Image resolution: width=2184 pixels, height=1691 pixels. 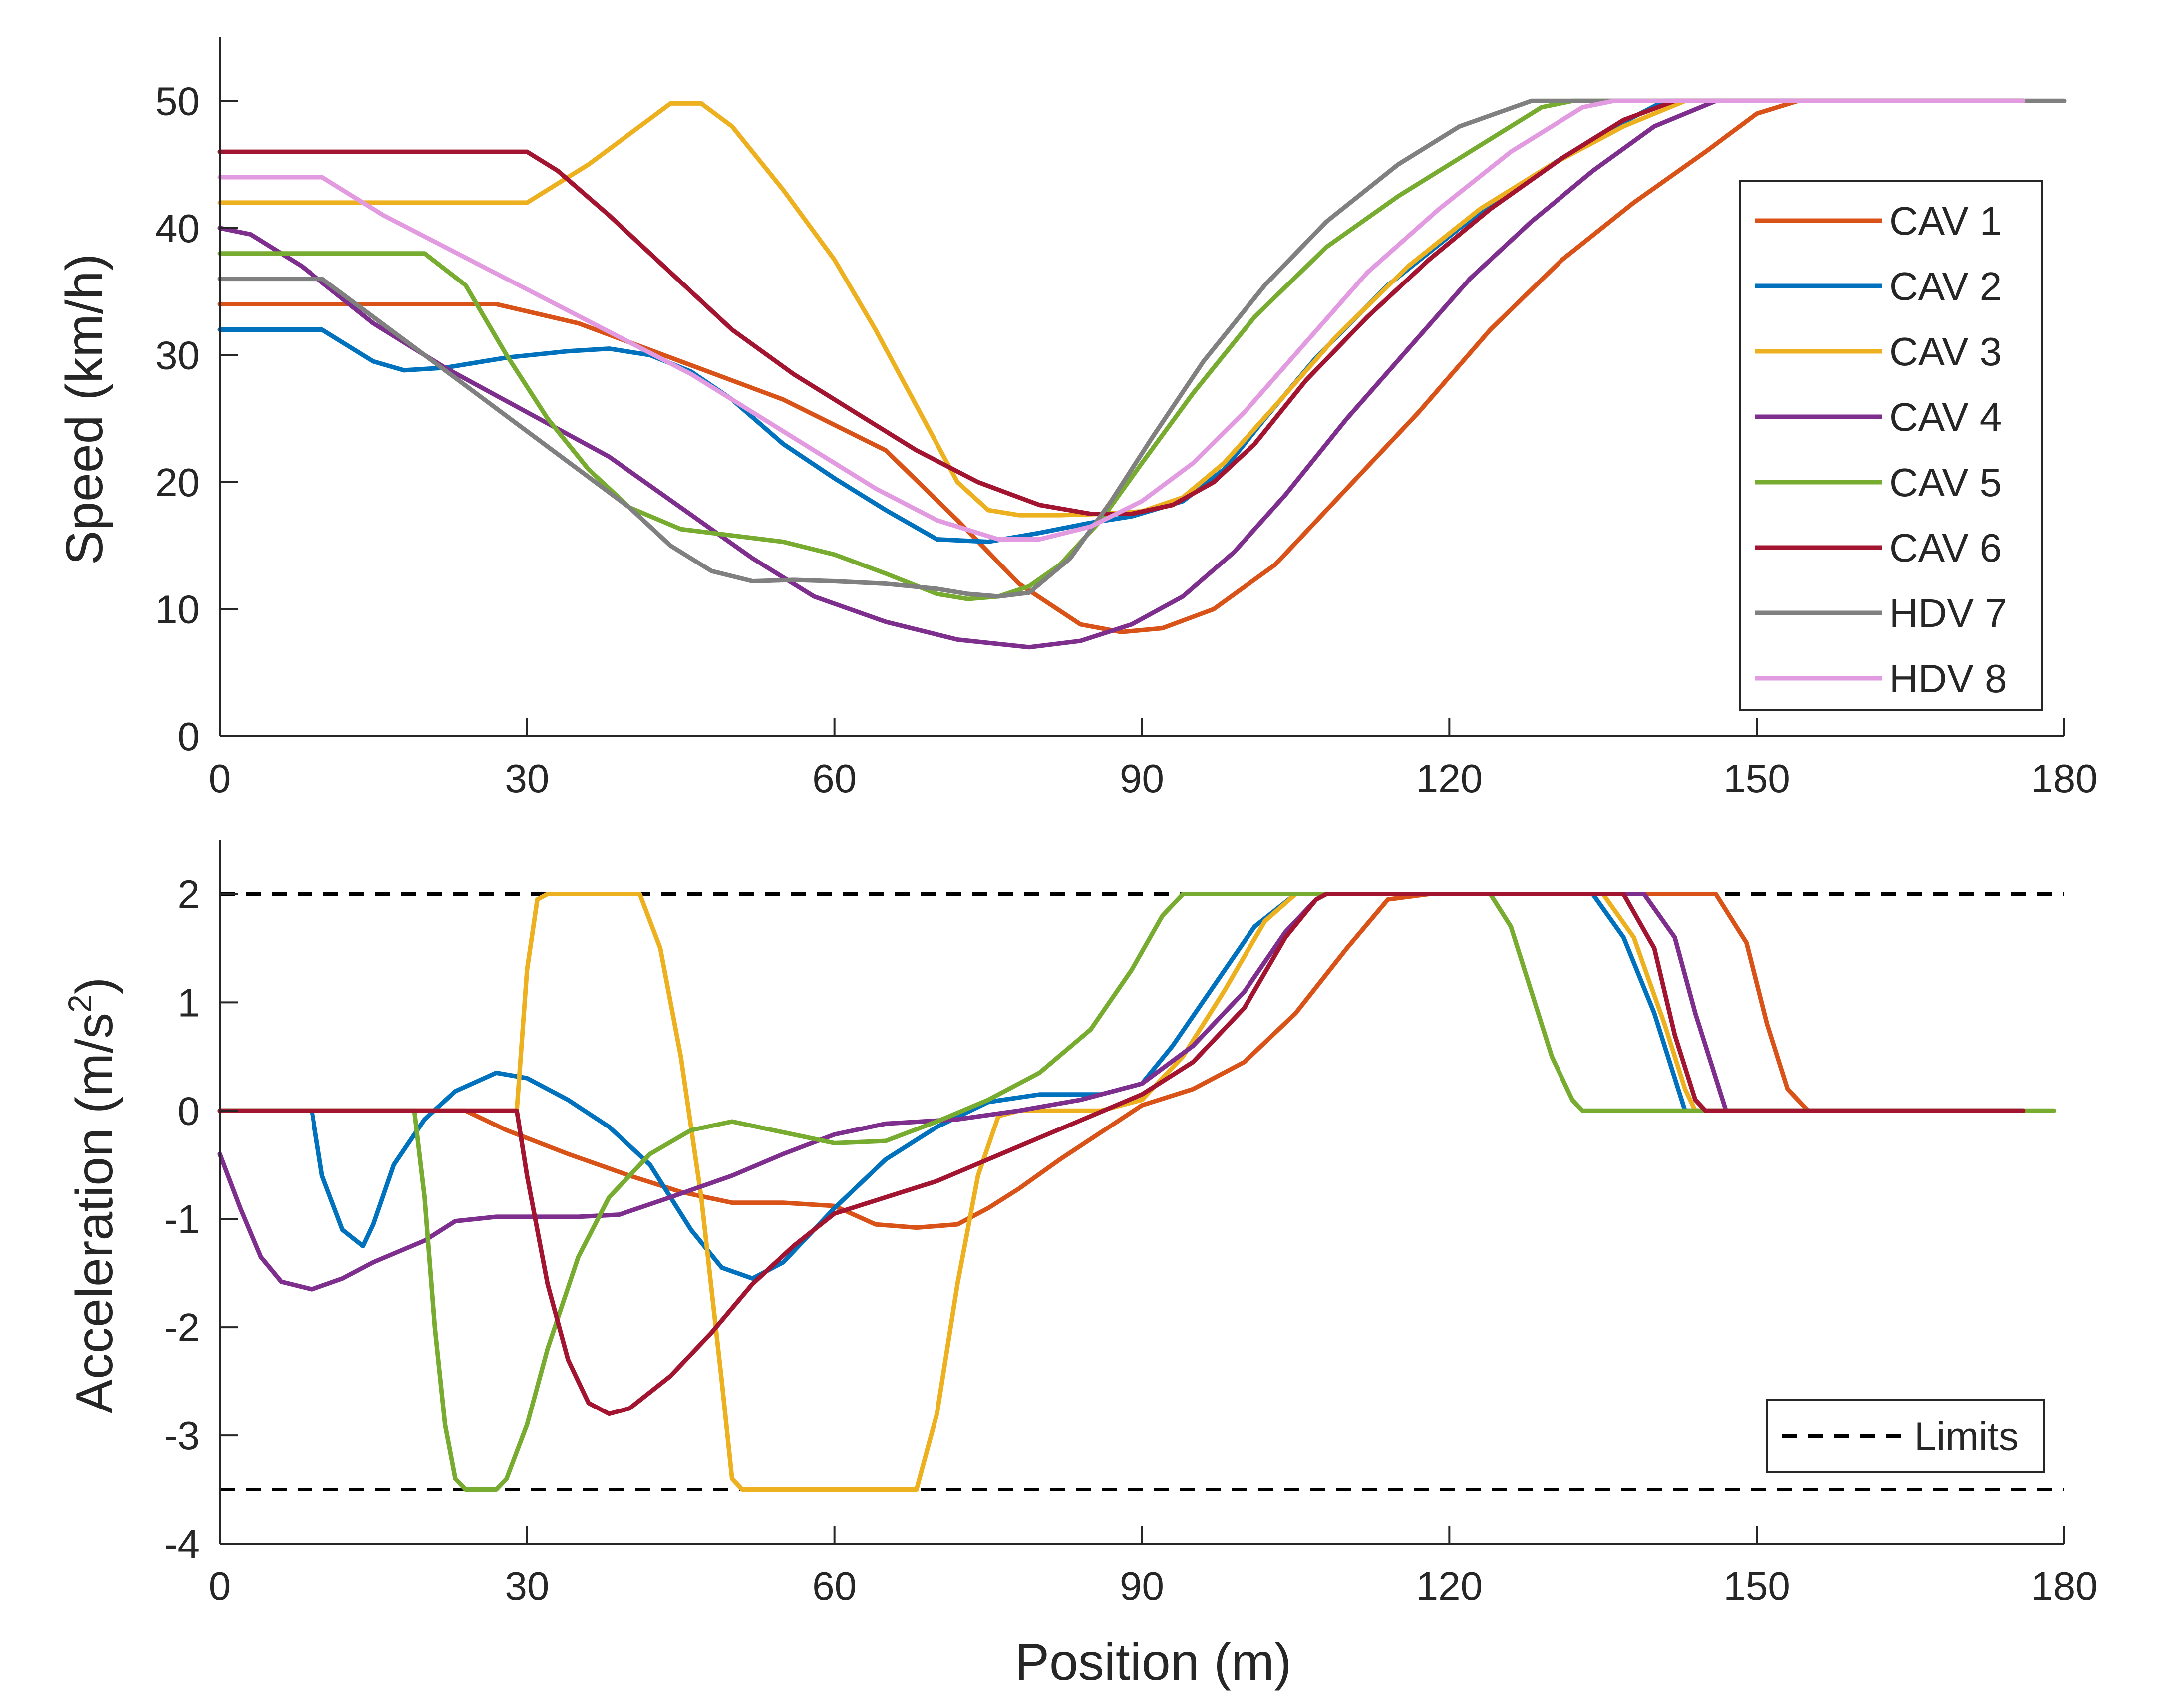 I want to click on legend-label-cav-1: CAV 1, so click(x=1945, y=221).